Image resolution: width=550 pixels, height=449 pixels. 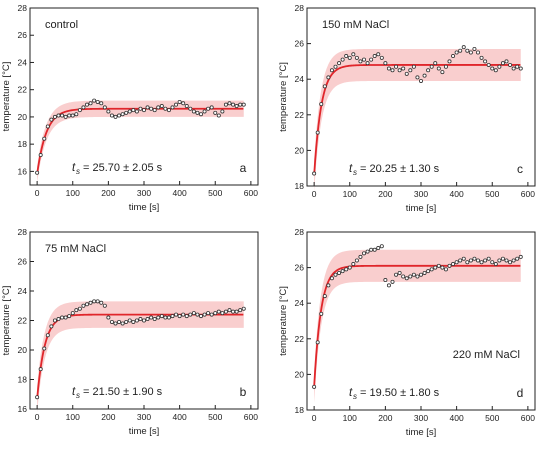 I want to click on x-tick-label: 200, so click(x=108, y=417).